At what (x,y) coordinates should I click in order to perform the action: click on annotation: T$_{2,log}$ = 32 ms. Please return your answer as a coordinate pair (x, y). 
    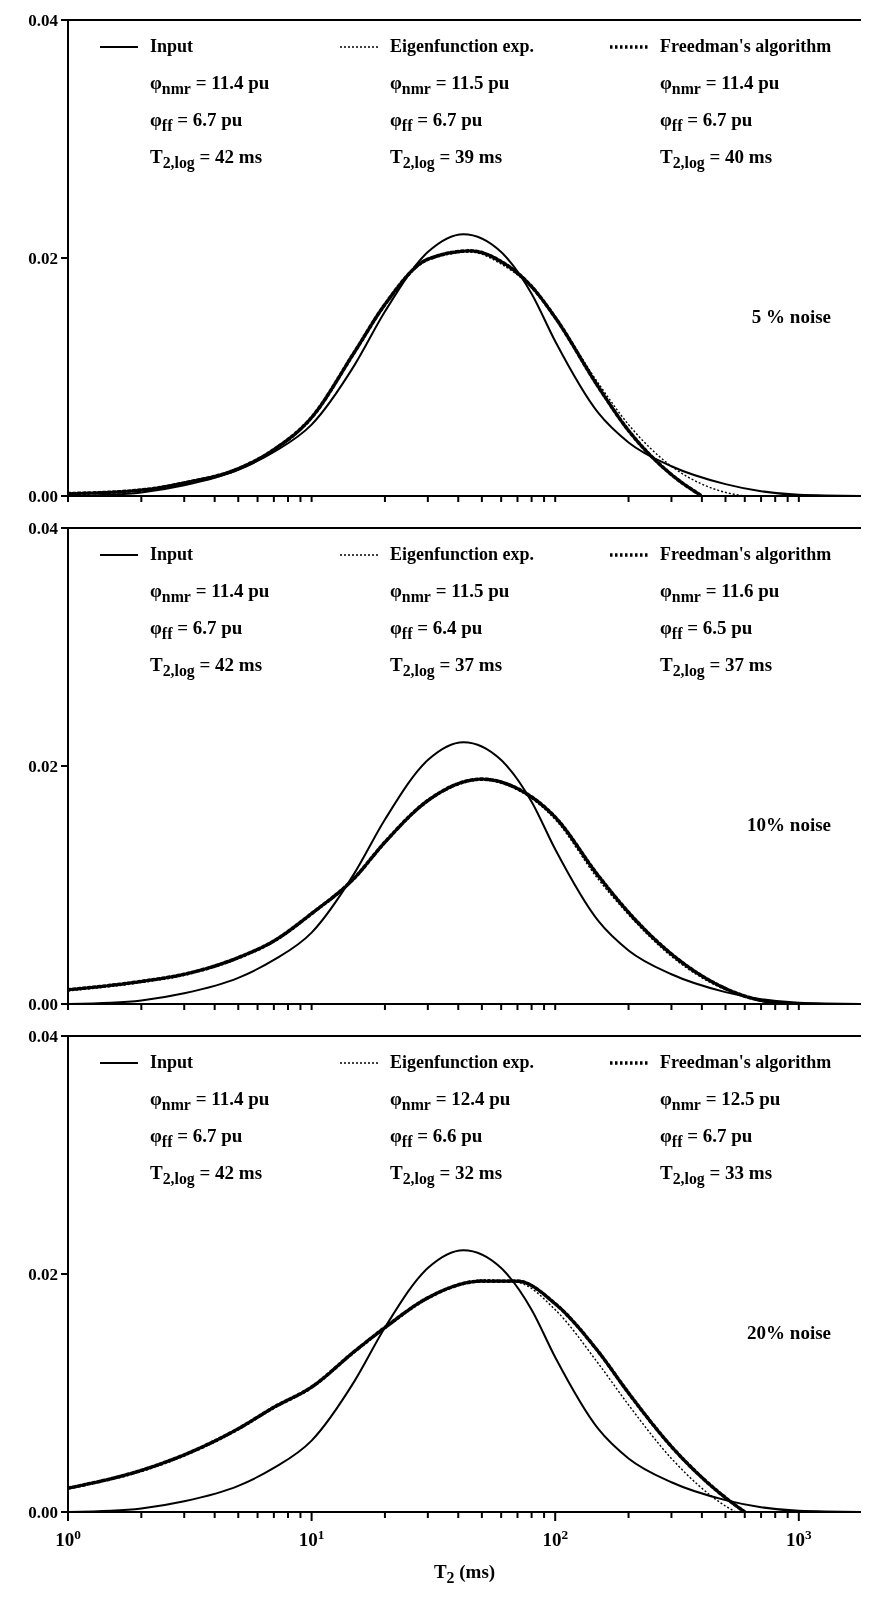
    Looking at the image, I should click on (446, 1175).